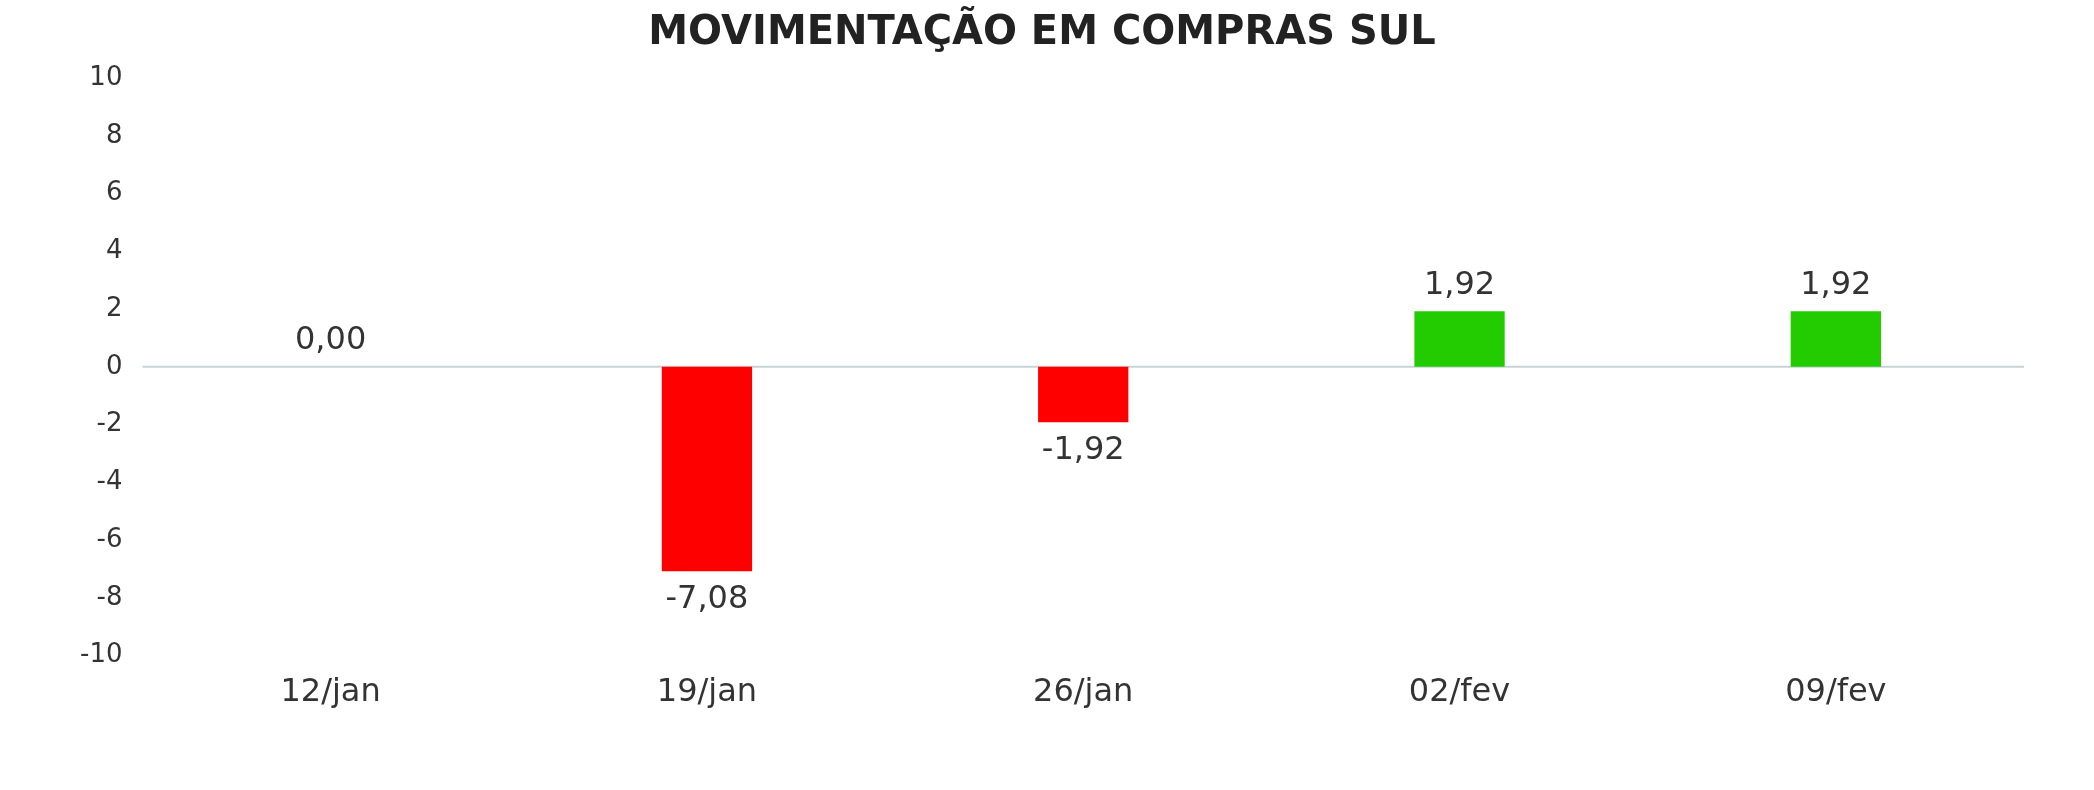  What do you see at coordinates (1083, 690) in the screenshot?
I see `x-tick-label: 26/jan` at bounding box center [1083, 690].